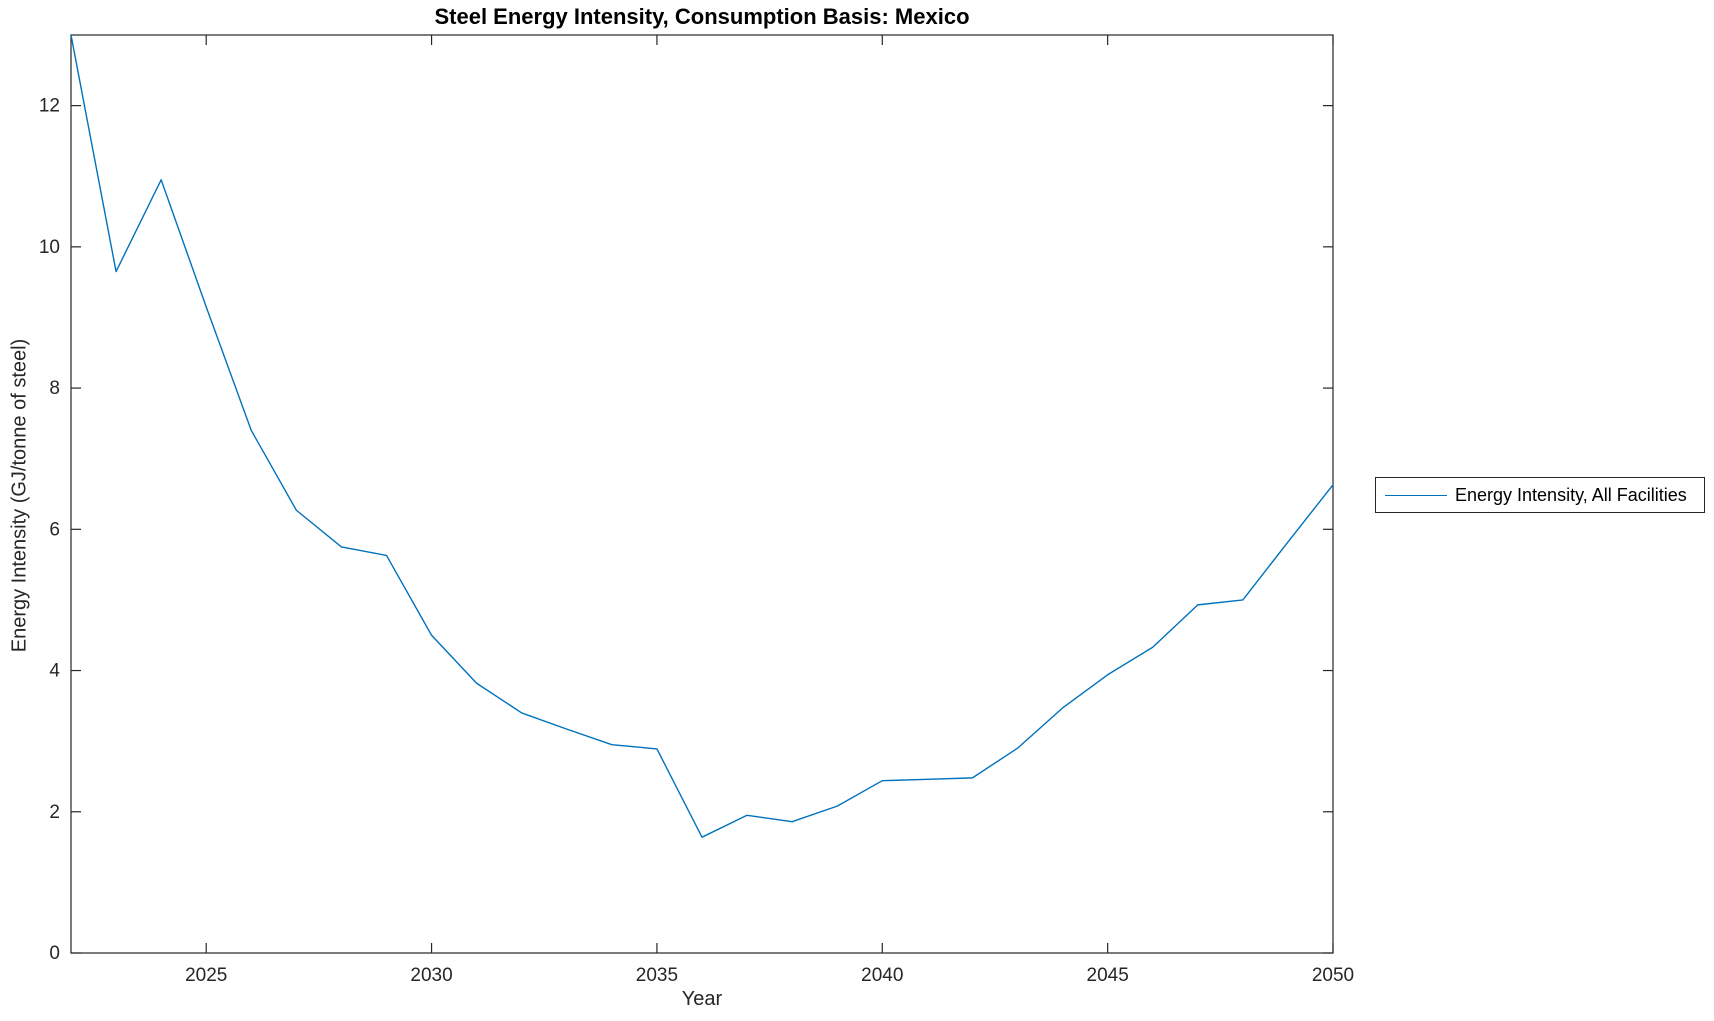  I want to click on x-tick-label: 2045, so click(1108, 975).